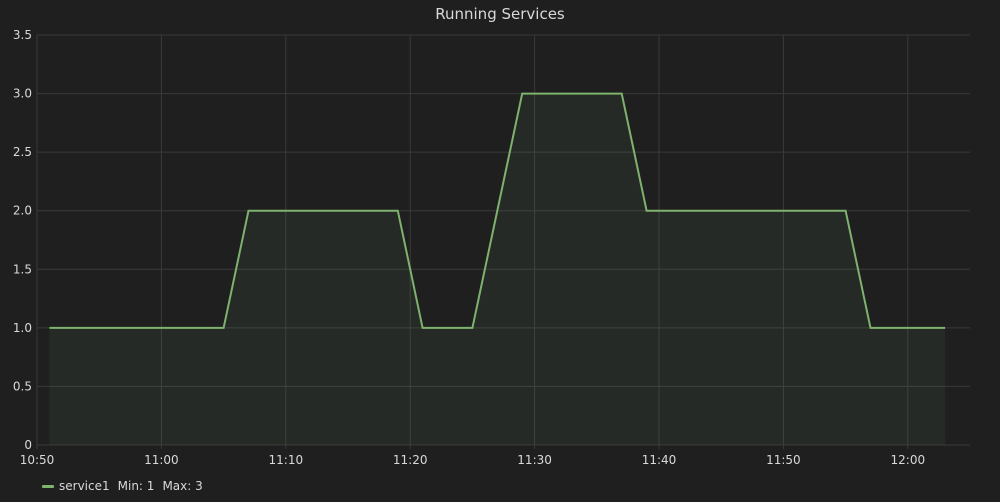  What do you see at coordinates (22, 328) in the screenshot?
I see `y-tick-label: 1.0` at bounding box center [22, 328].